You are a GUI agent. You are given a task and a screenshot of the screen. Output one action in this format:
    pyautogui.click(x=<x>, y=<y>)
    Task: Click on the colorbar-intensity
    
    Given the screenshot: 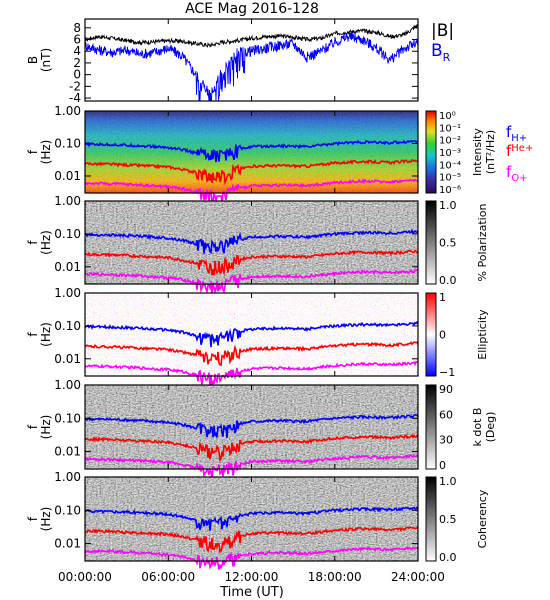 What is the action you would take?
    pyautogui.click(x=431, y=152)
    